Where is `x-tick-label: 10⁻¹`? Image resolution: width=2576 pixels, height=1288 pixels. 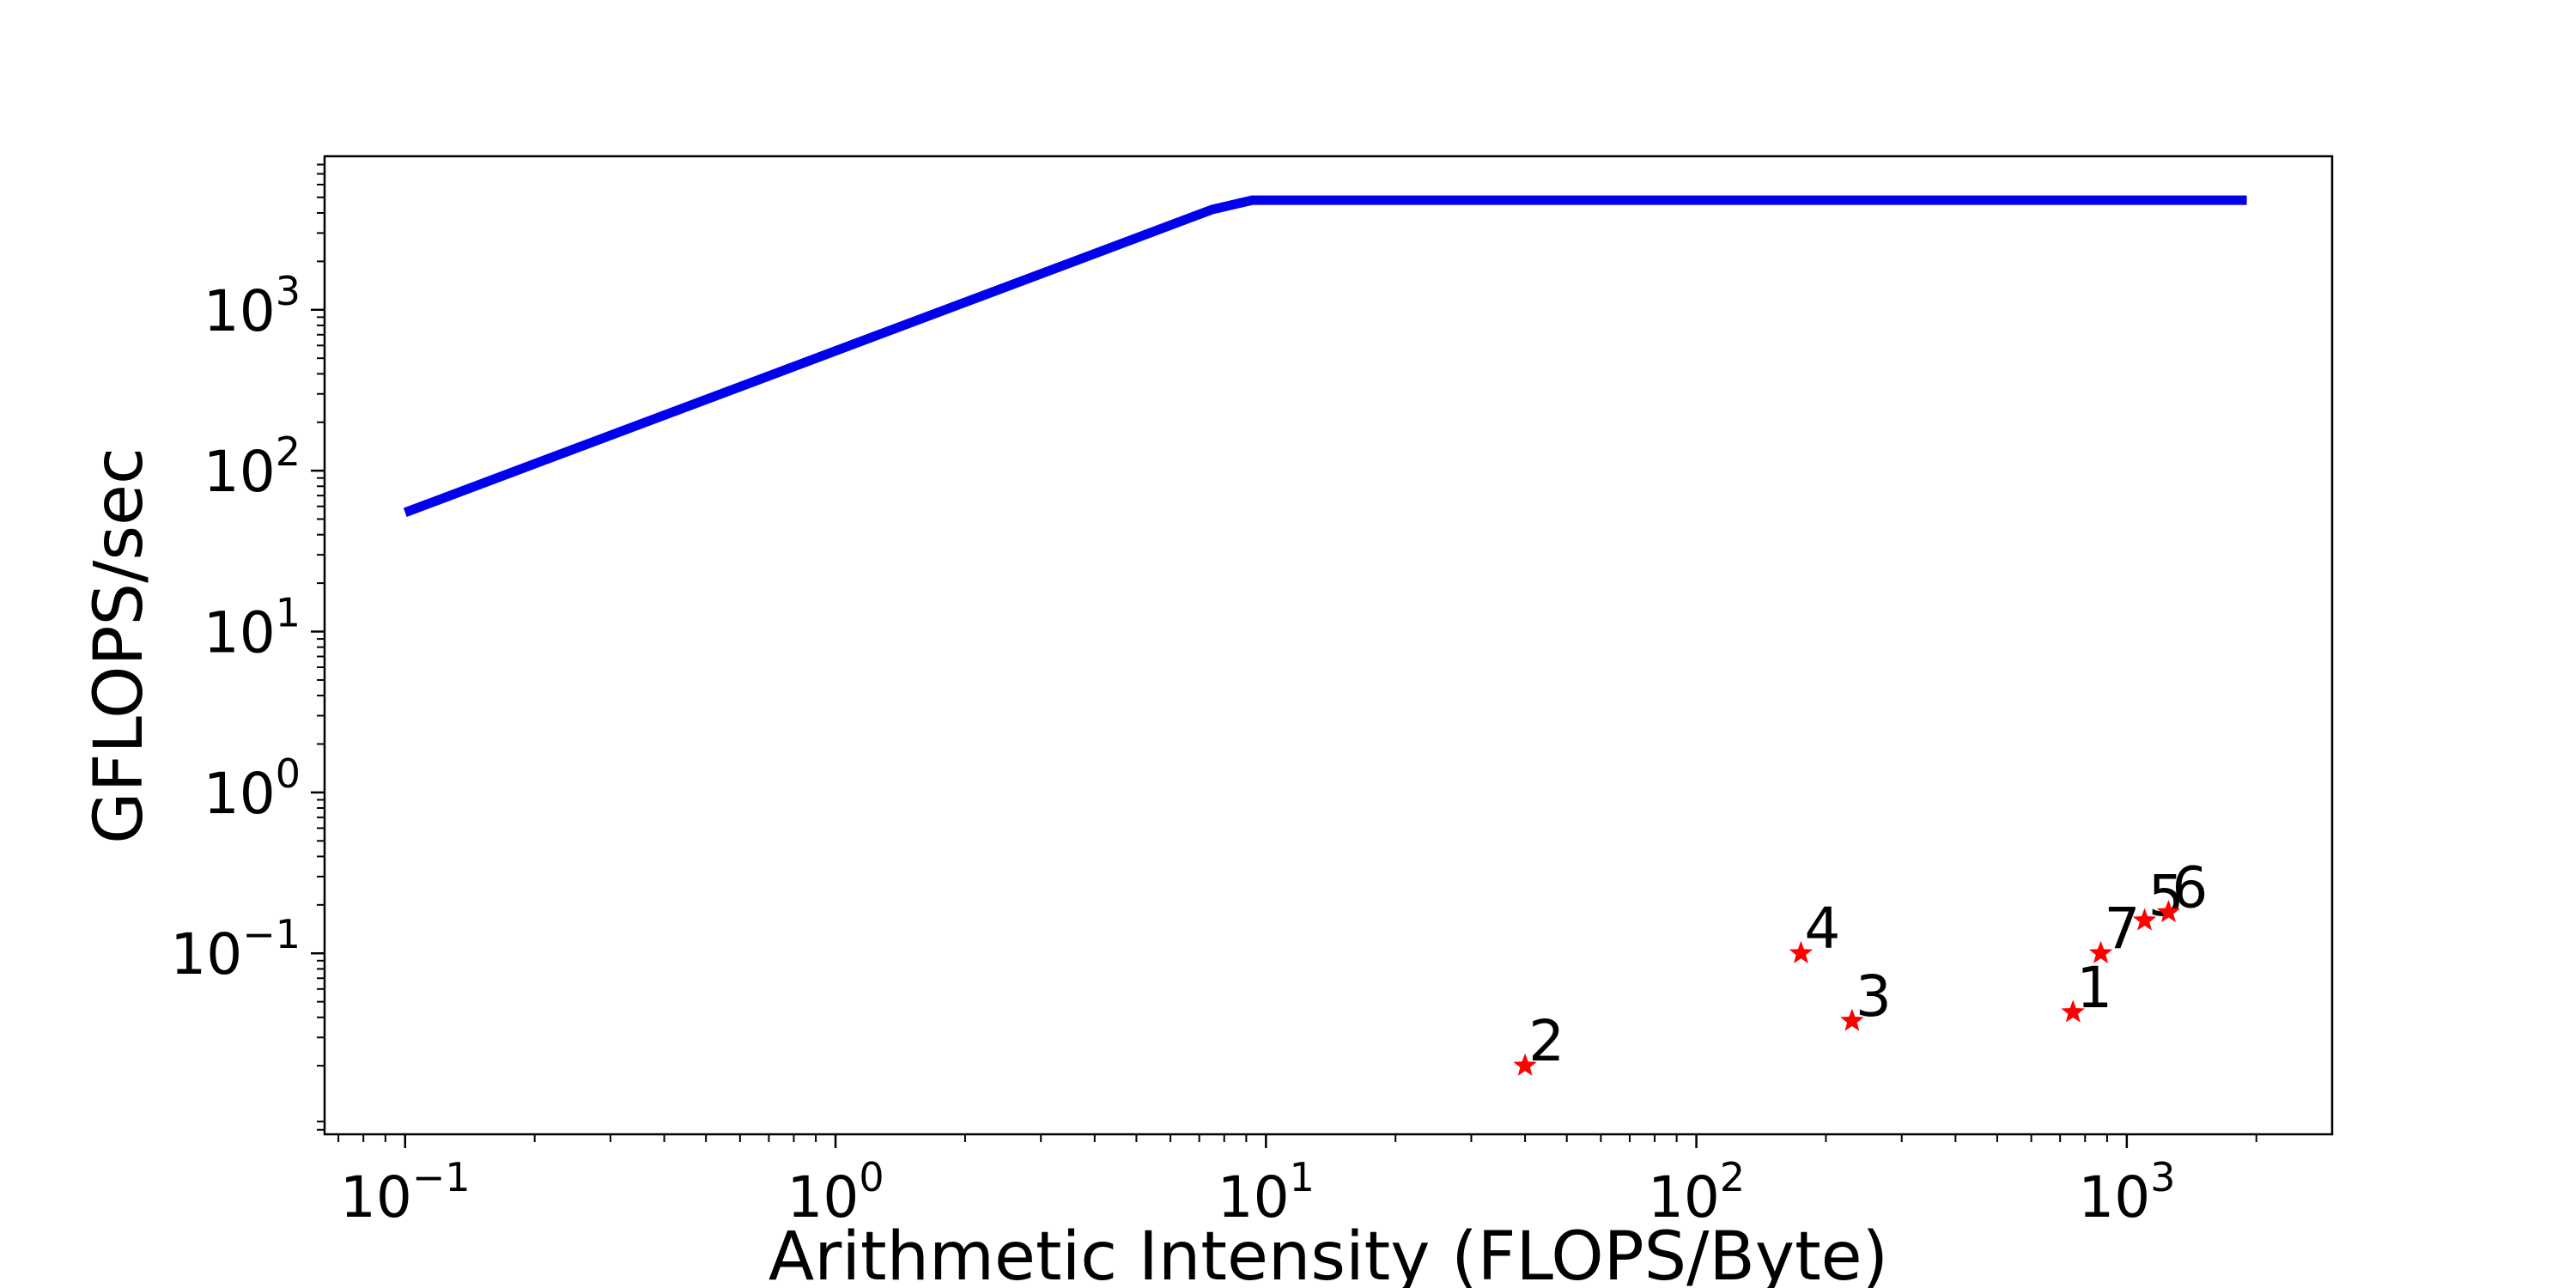
x-tick-label: 10⁻¹ is located at coordinates (406, 1192).